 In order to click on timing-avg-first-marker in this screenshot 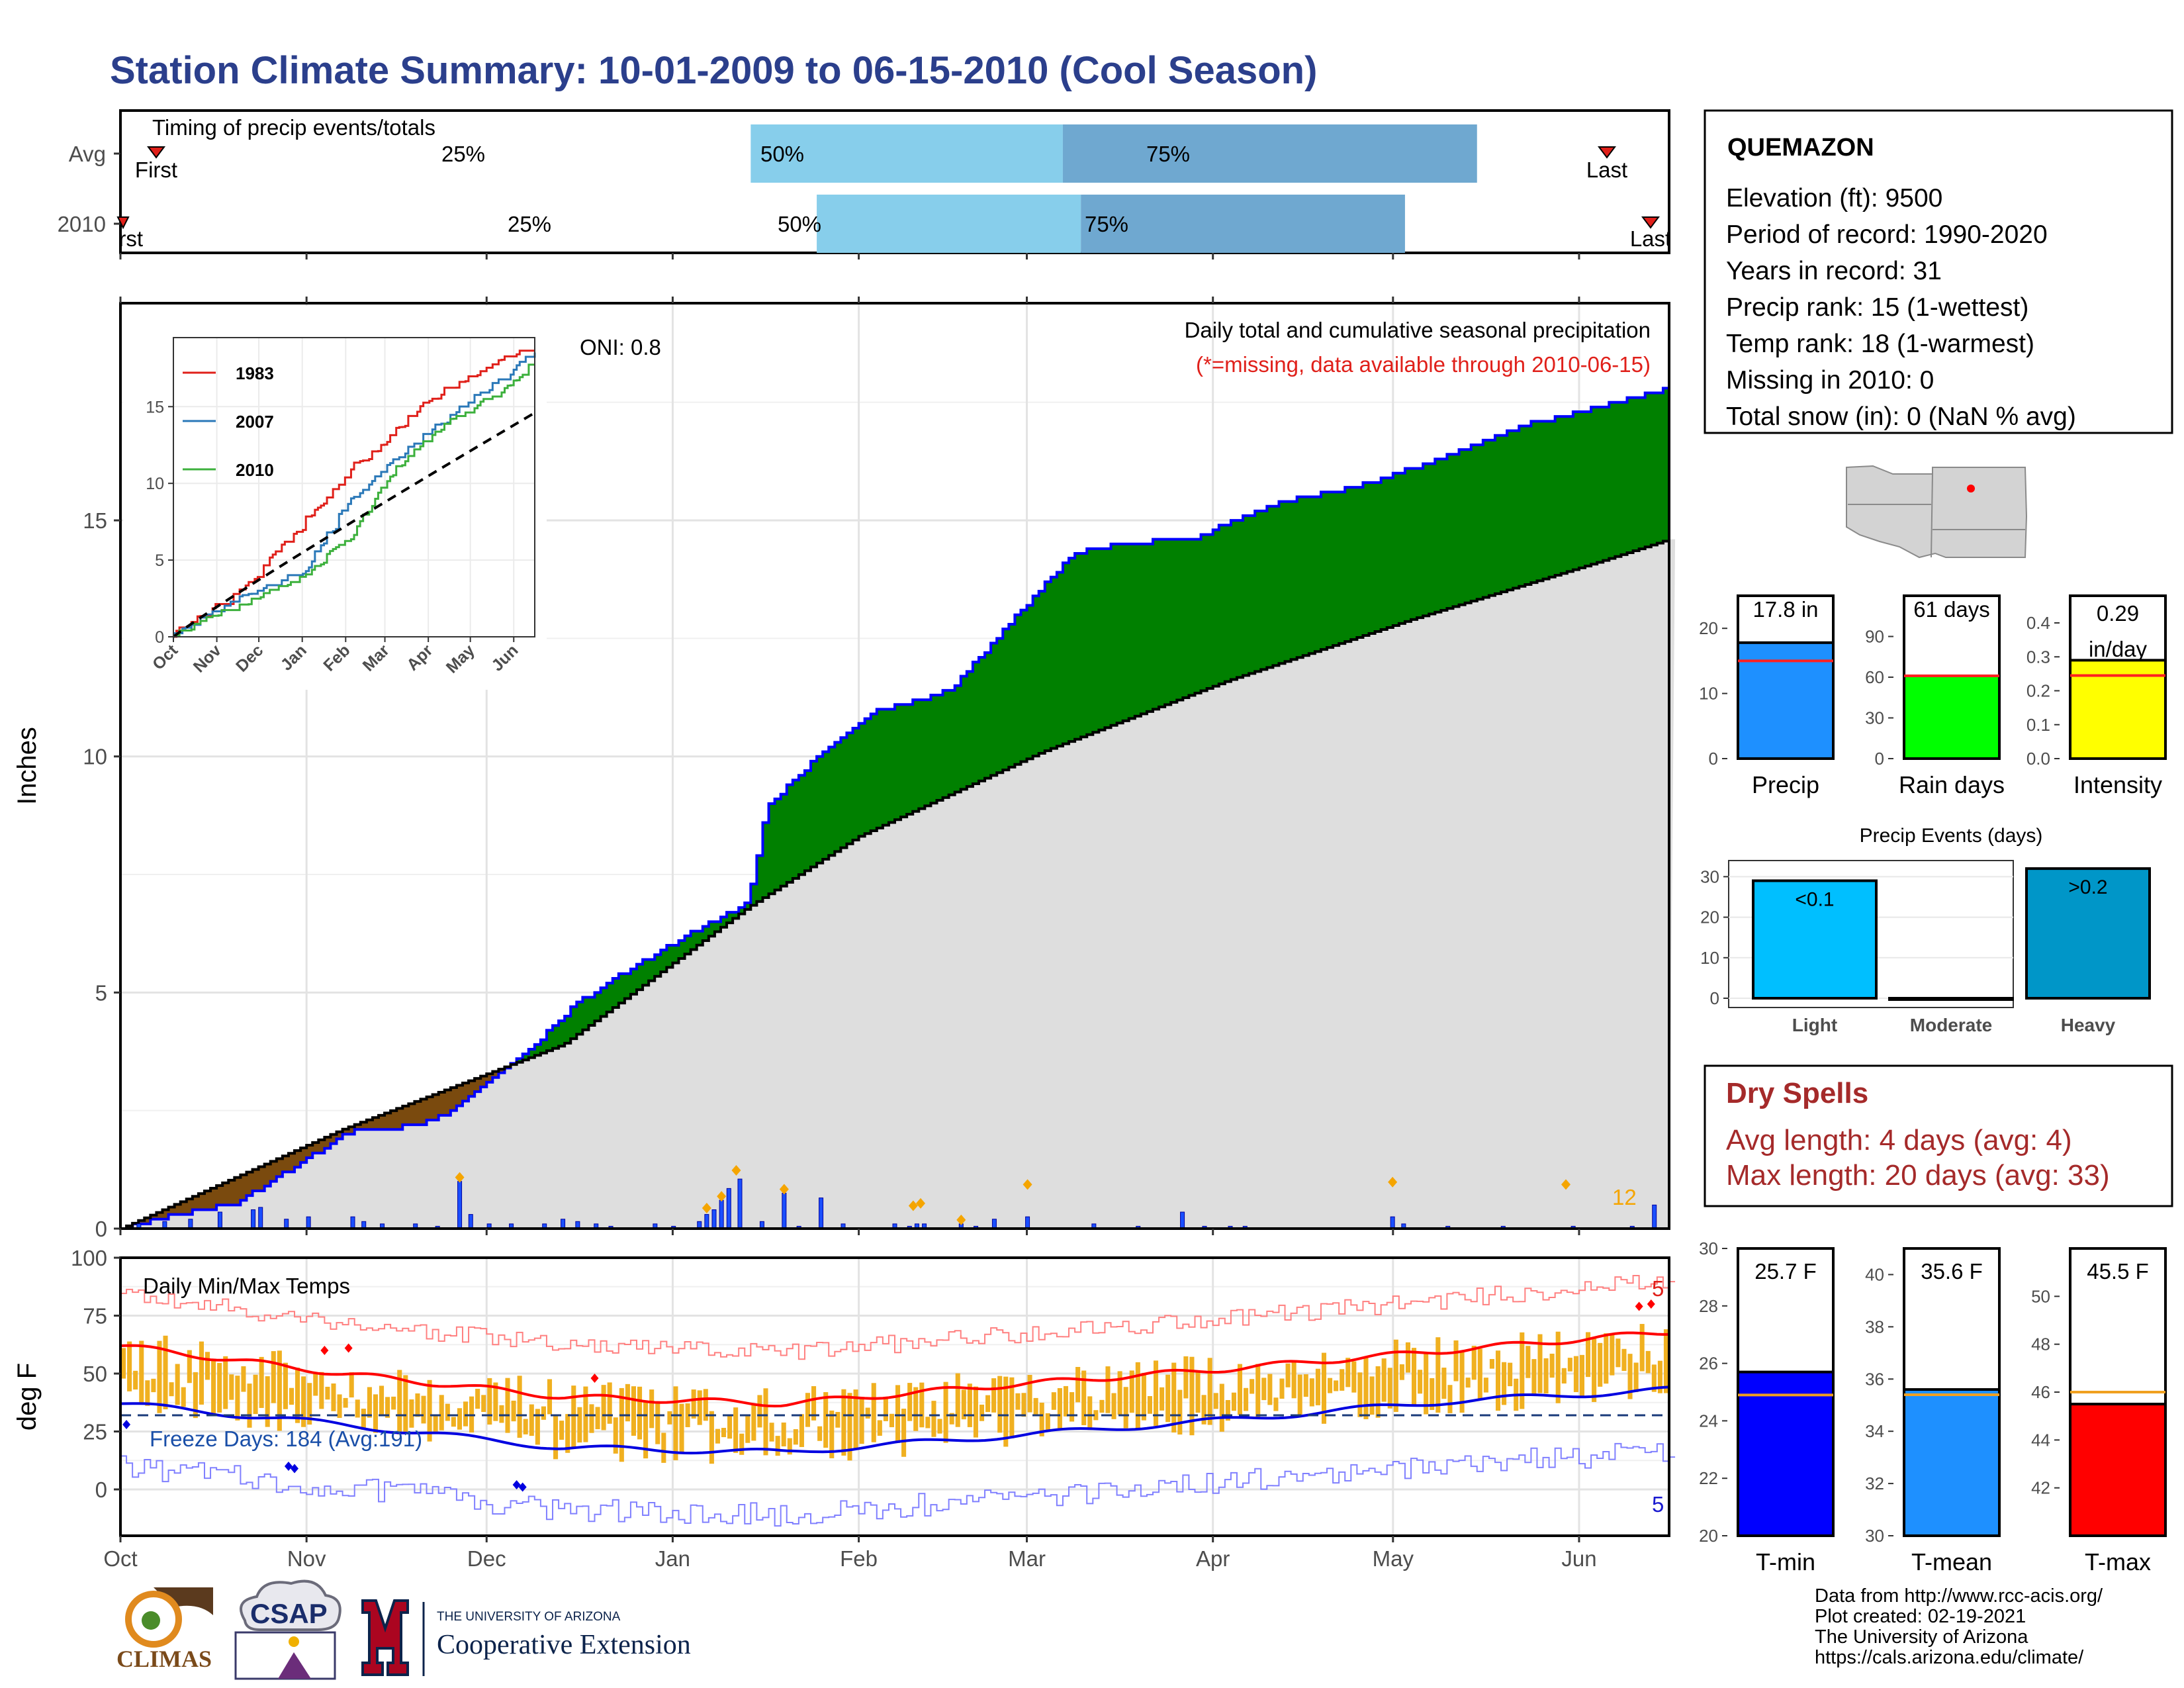, I will do `click(156, 152)`.